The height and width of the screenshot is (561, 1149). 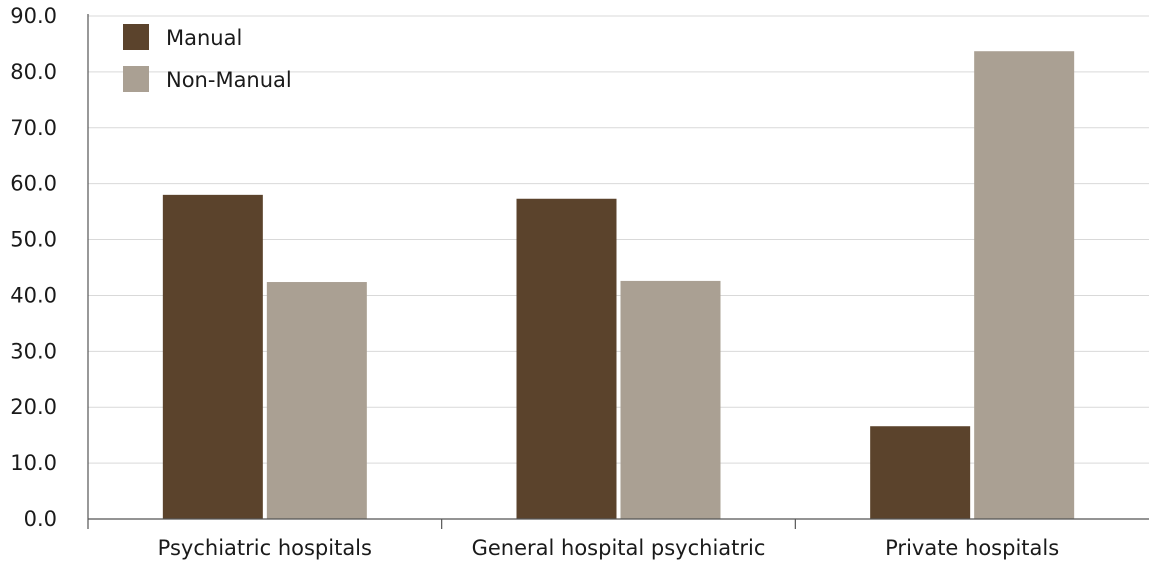 What do you see at coordinates (33, 407) in the screenshot?
I see `y-tick-label: 20.0` at bounding box center [33, 407].